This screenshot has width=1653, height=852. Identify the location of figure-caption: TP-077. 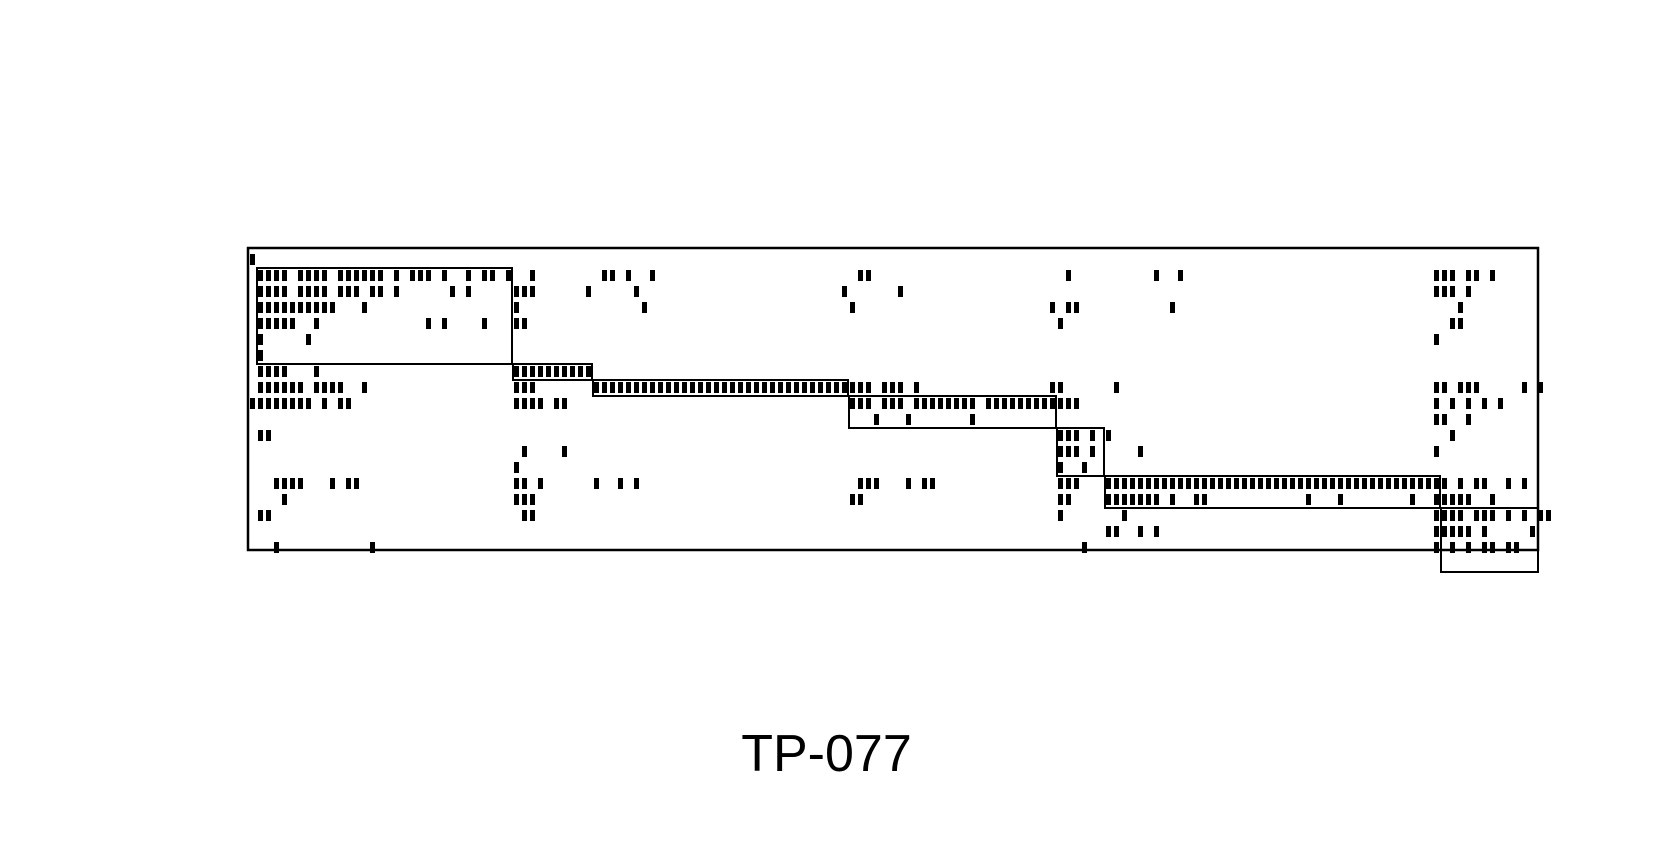
(826, 754).